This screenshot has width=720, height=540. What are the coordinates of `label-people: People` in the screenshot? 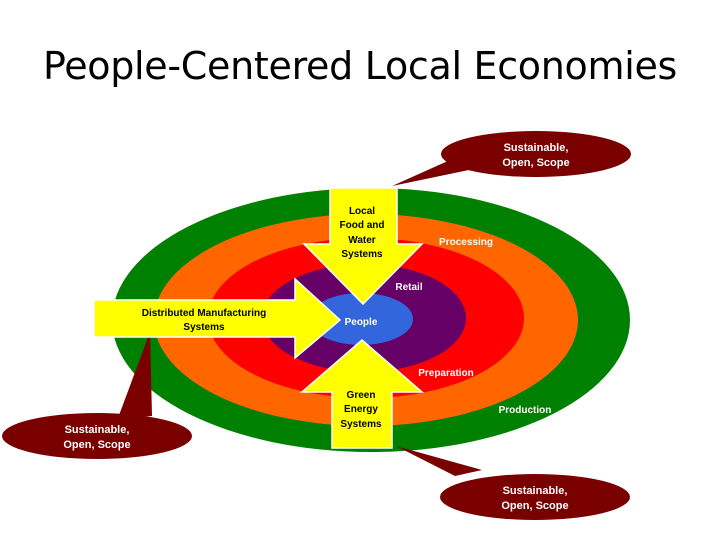 It's located at (361, 322).